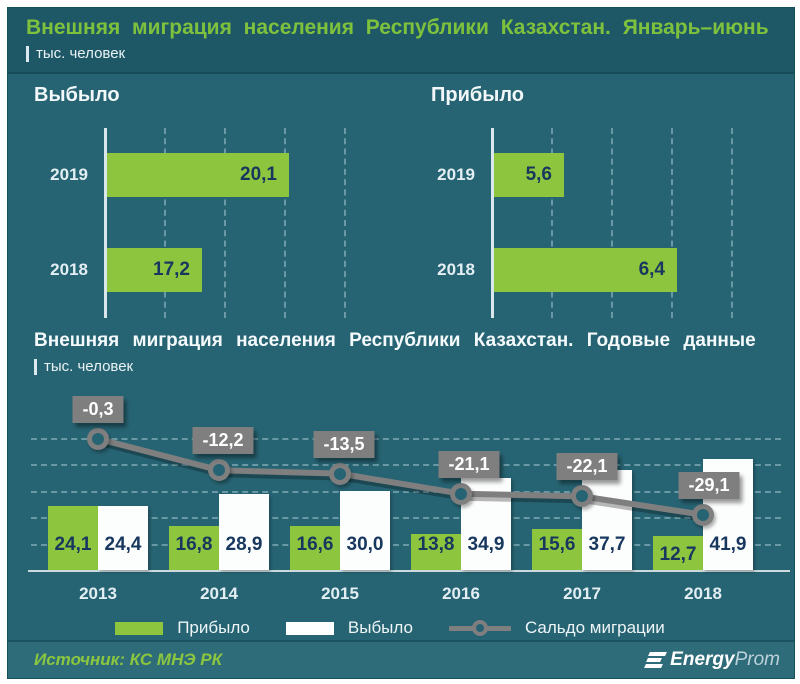 This screenshot has width=800, height=684. I want to click on balance-legend-swatch, so click(479, 628).